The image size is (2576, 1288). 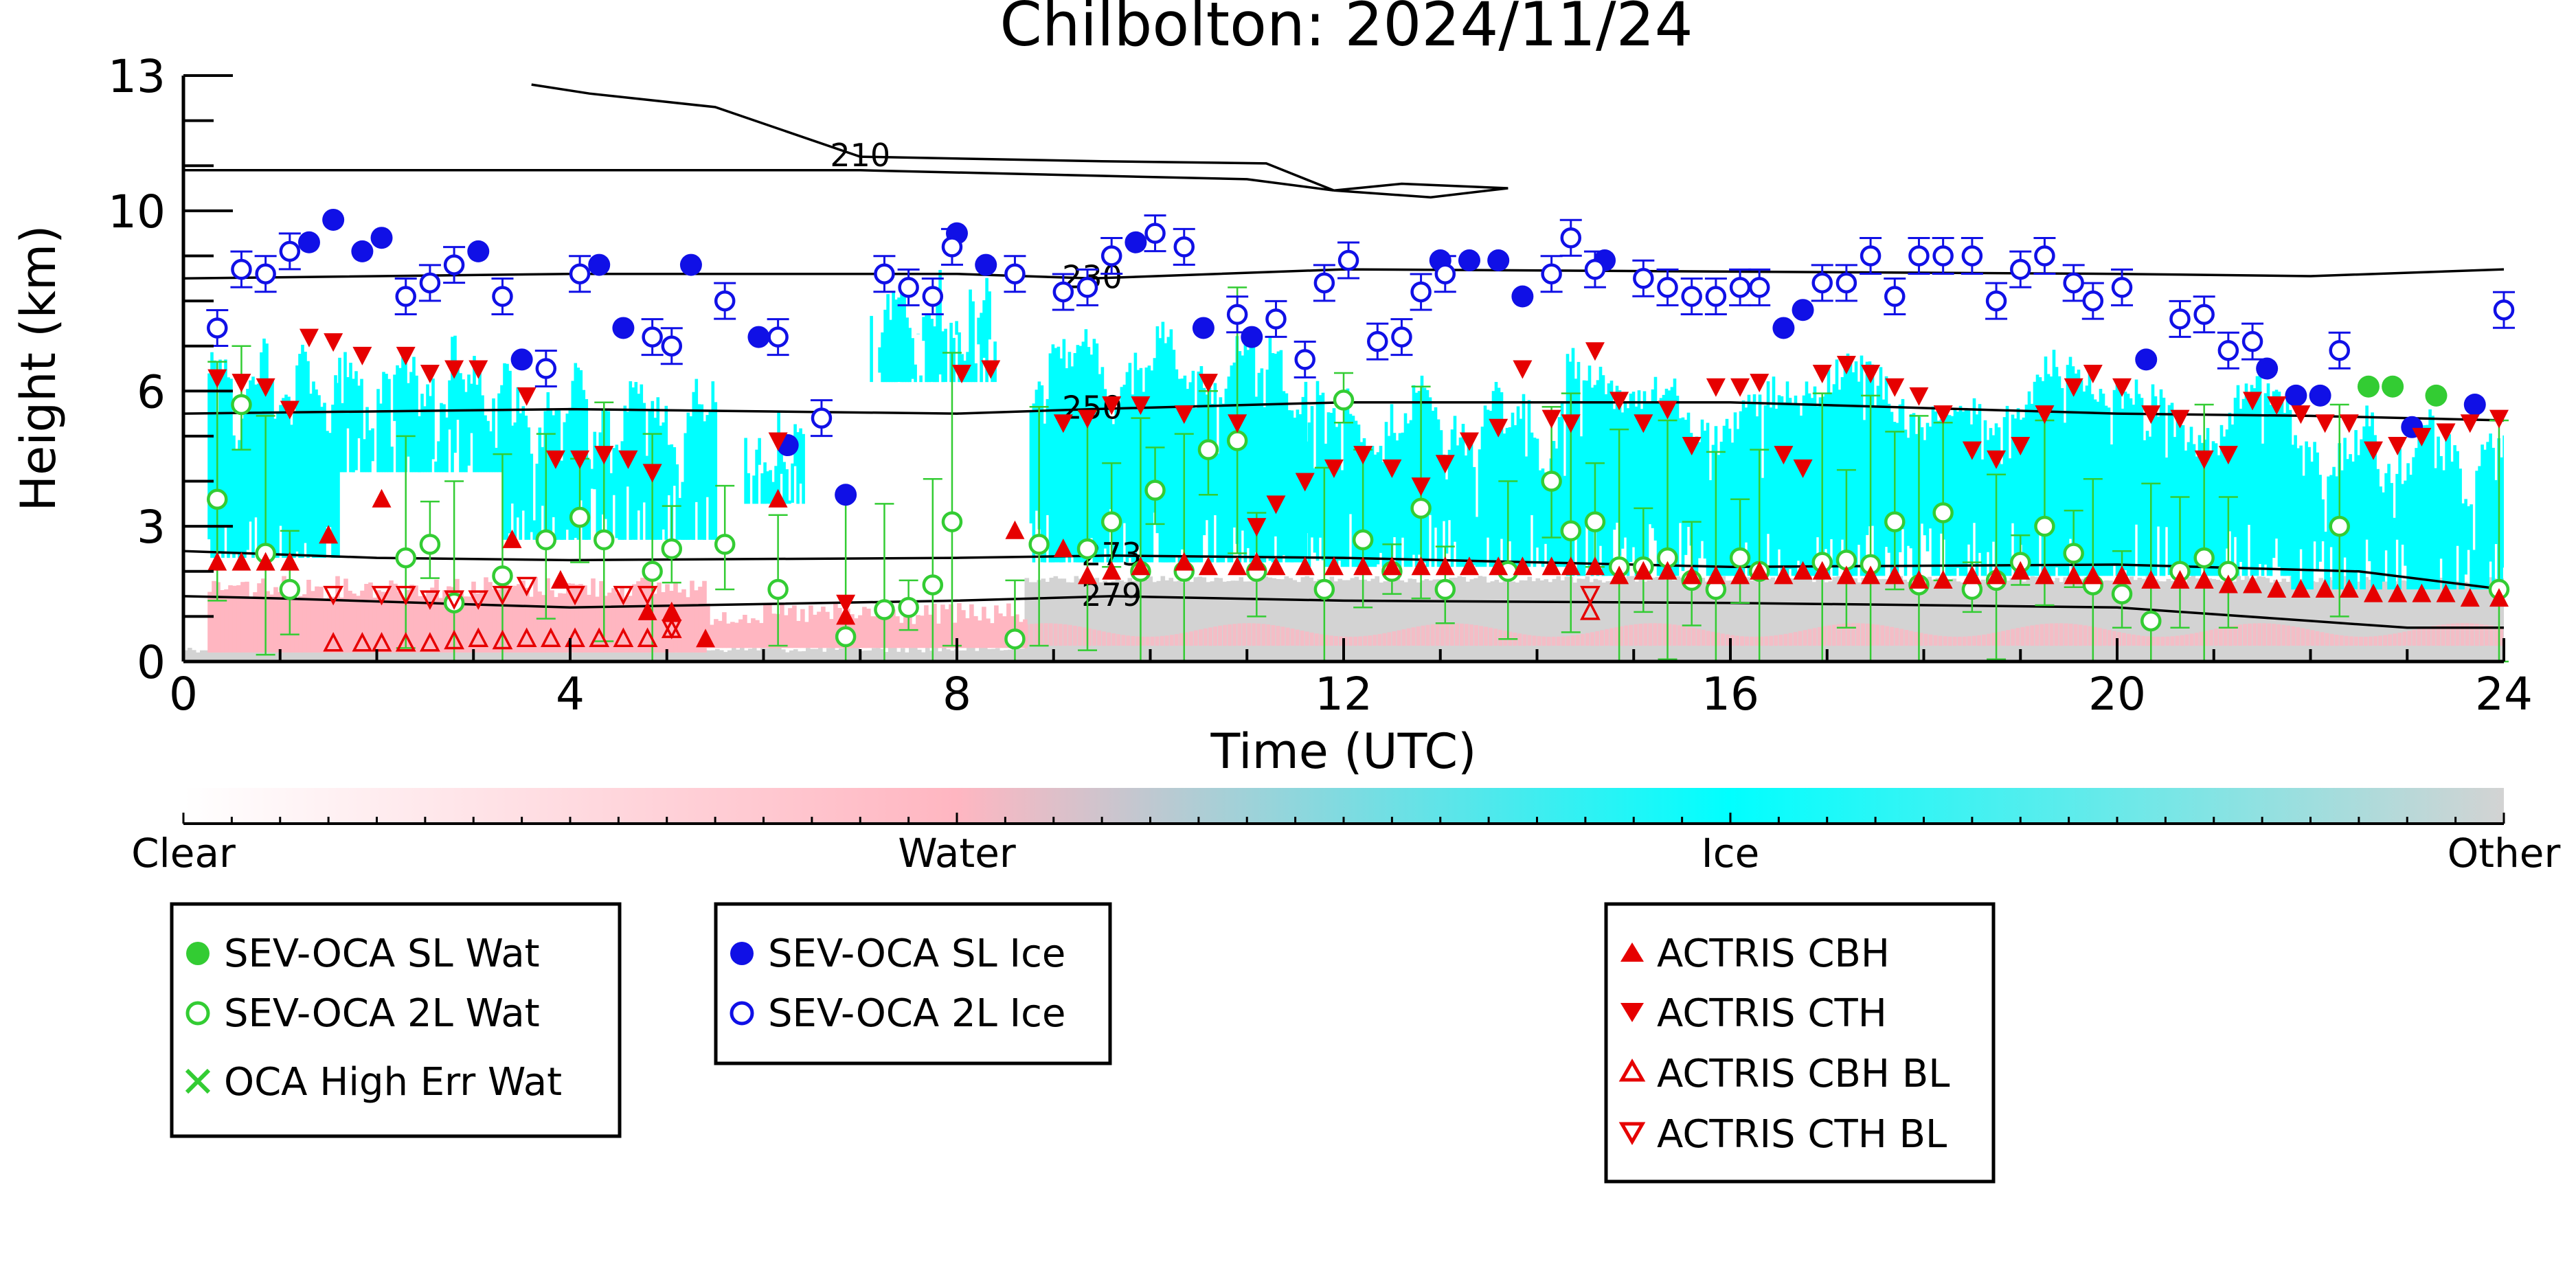 What do you see at coordinates (1731, 853) in the screenshot?
I see `colorbar-label-ice: Ice` at bounding box center [1731, 853].